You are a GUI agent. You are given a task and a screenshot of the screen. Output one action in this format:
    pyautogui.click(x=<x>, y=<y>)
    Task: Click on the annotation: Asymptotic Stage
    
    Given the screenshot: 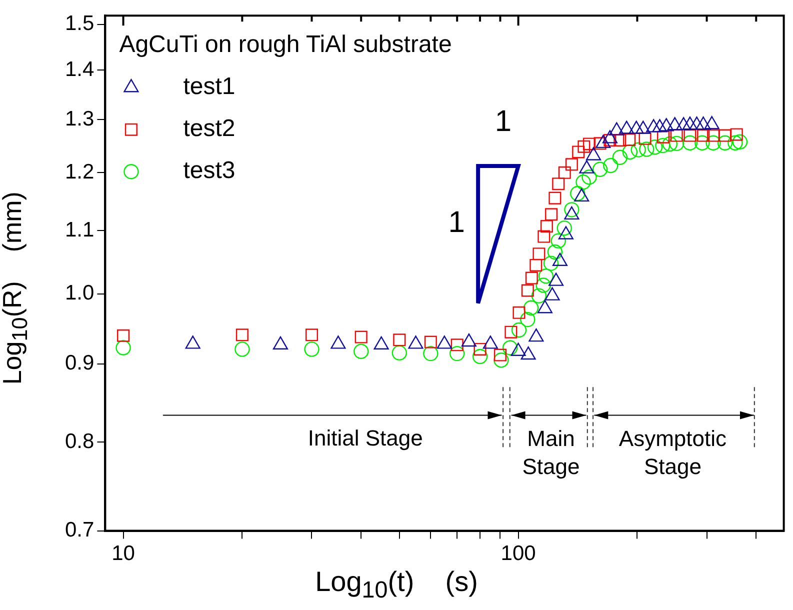 What is the action you would take?
    pyautogui.click(x=672, y=452)
    